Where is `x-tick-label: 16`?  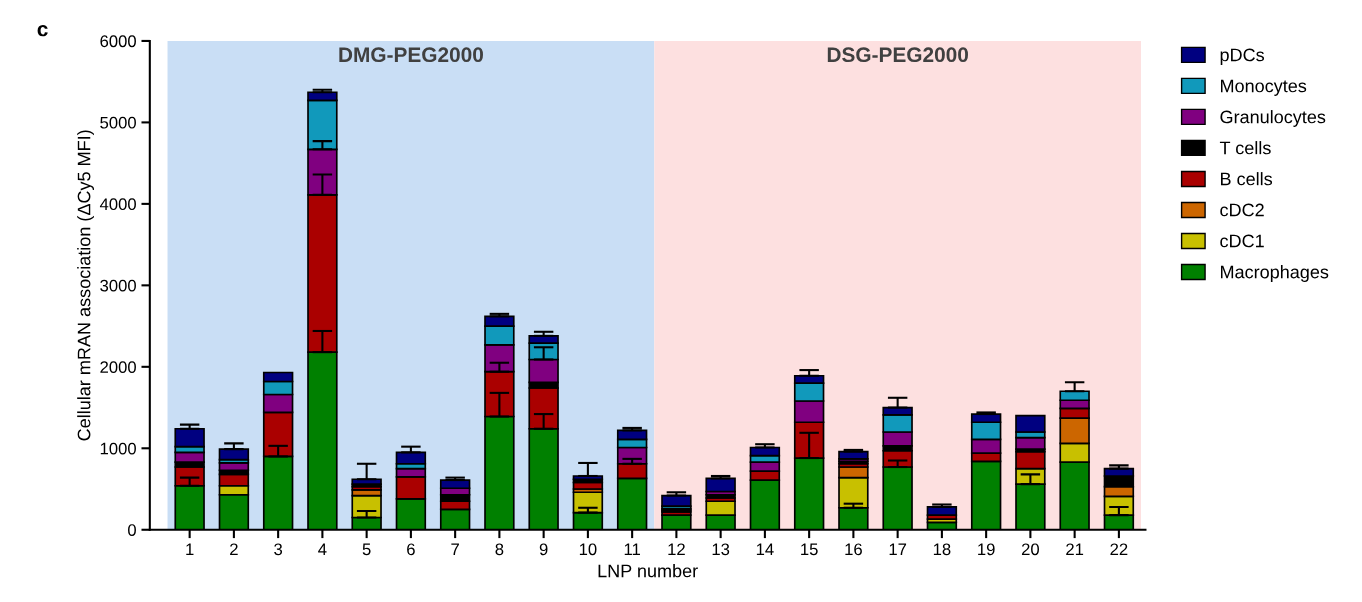 x-tick-label: 16 is located at coordinates (853, 549).